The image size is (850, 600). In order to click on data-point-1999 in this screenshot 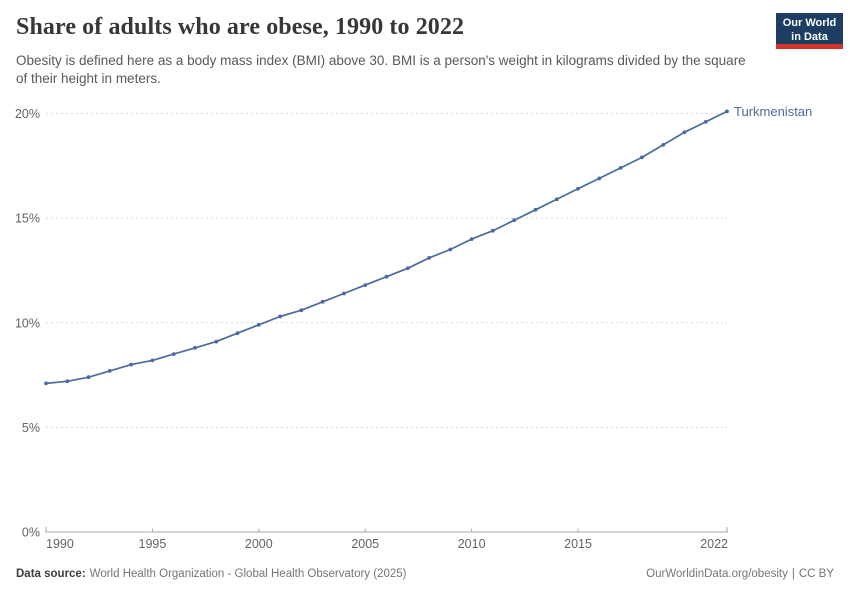, I will do `click(237, 333)`.